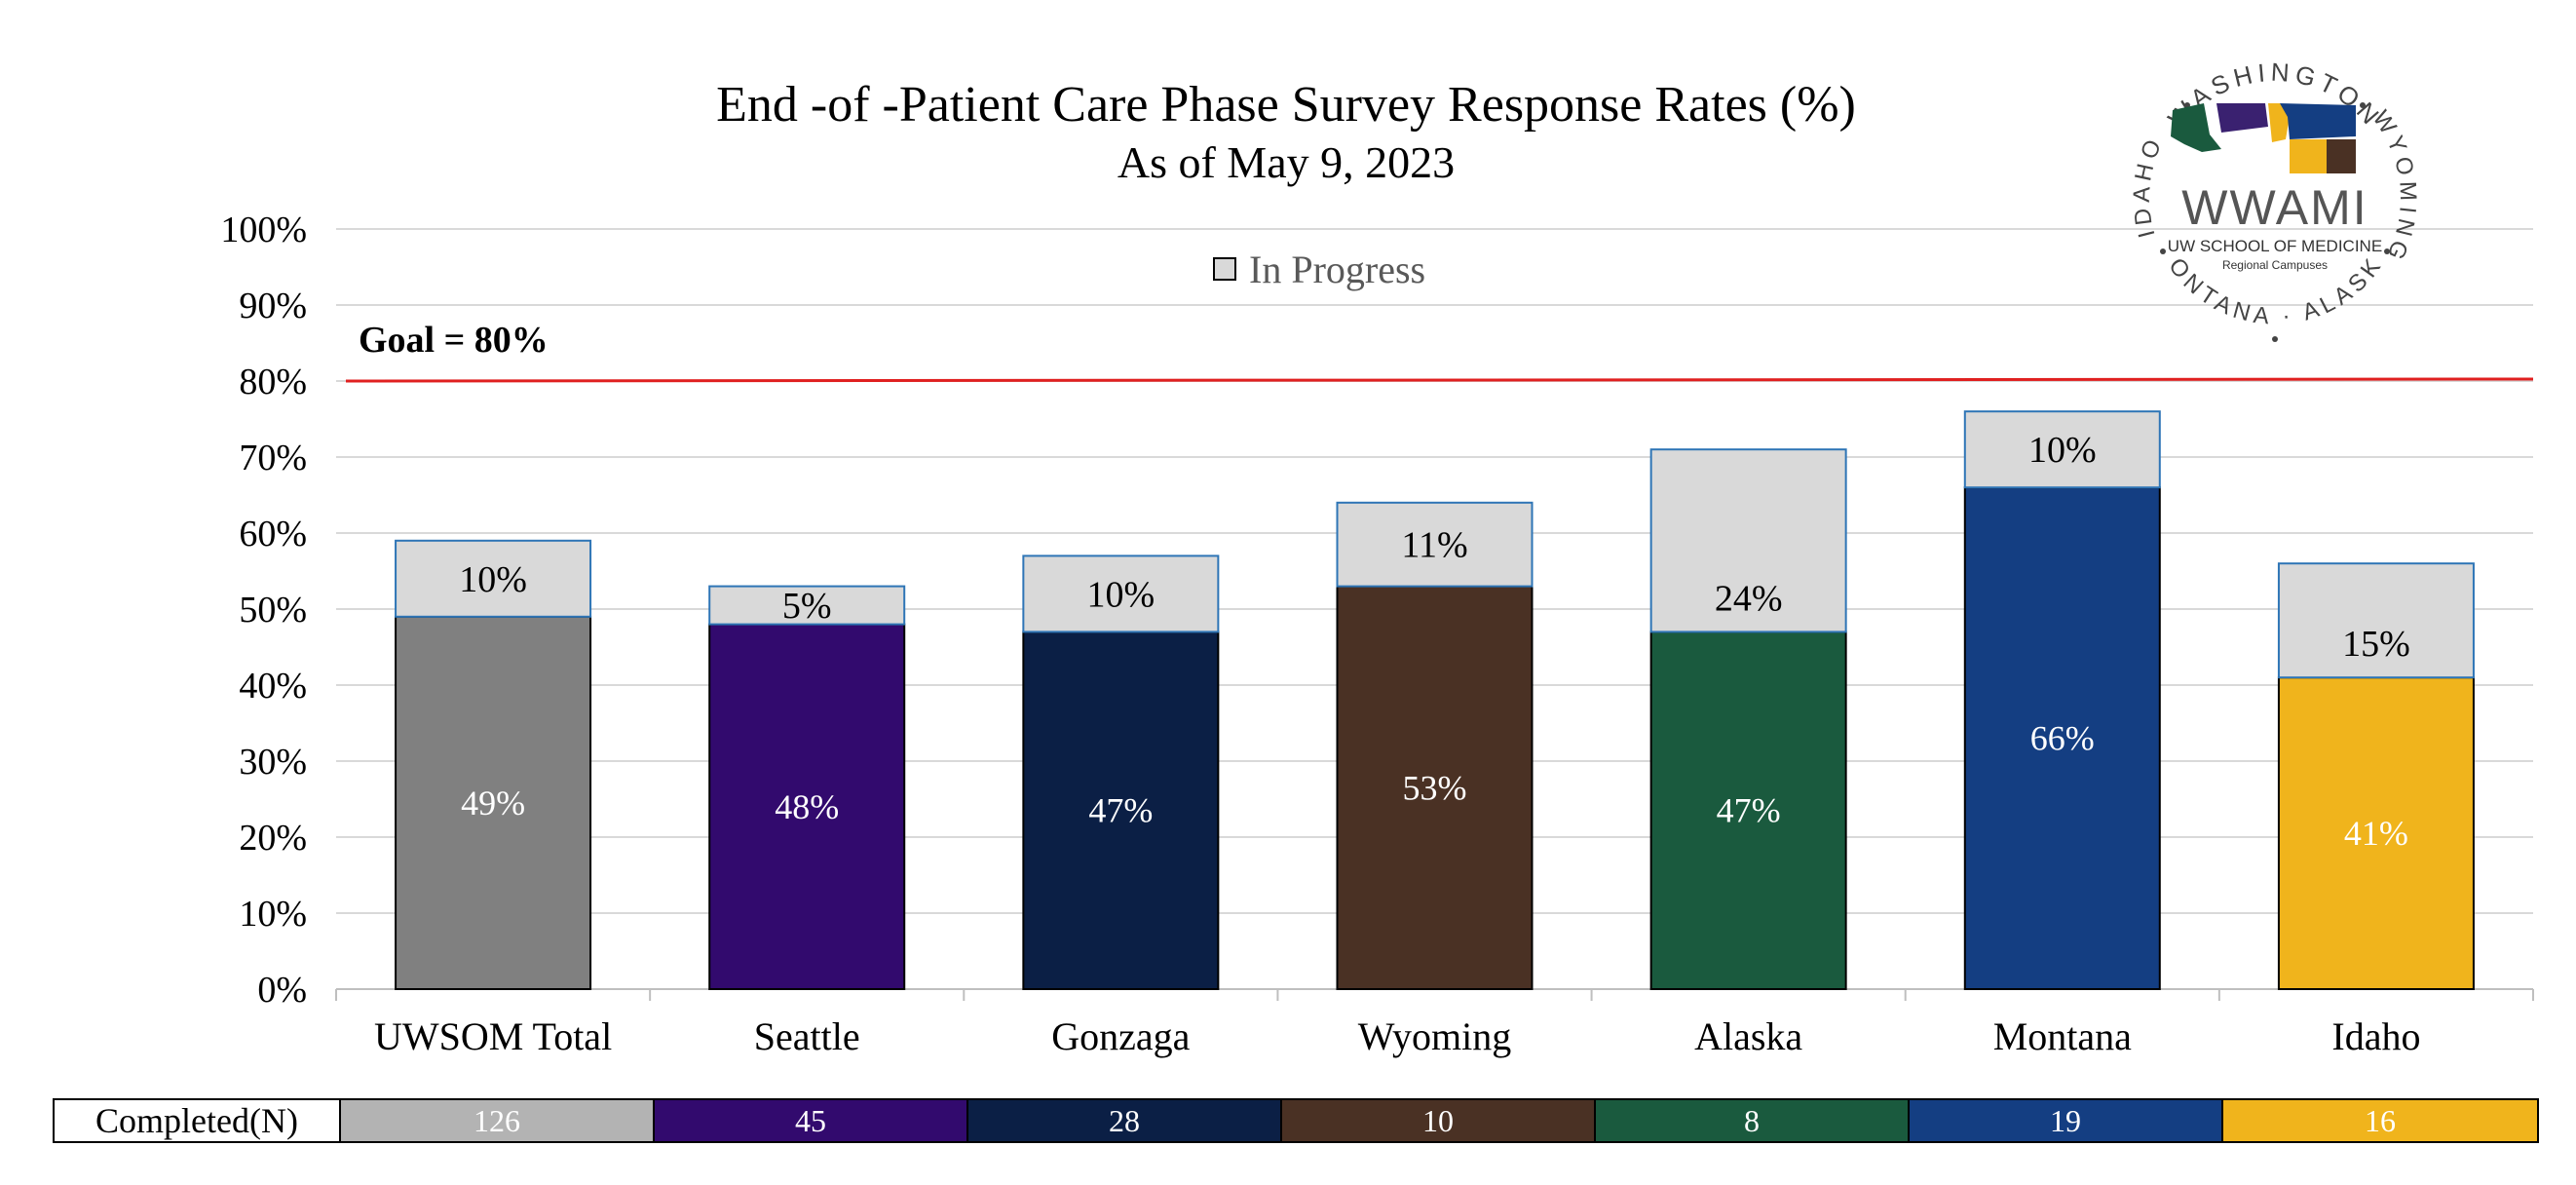 This screenshot has width=2576, height=1185. What do you see at coordinates (273, 762) in the screenshot?
I see `y-tick-label: 30%` at bounding box center [273, 762].